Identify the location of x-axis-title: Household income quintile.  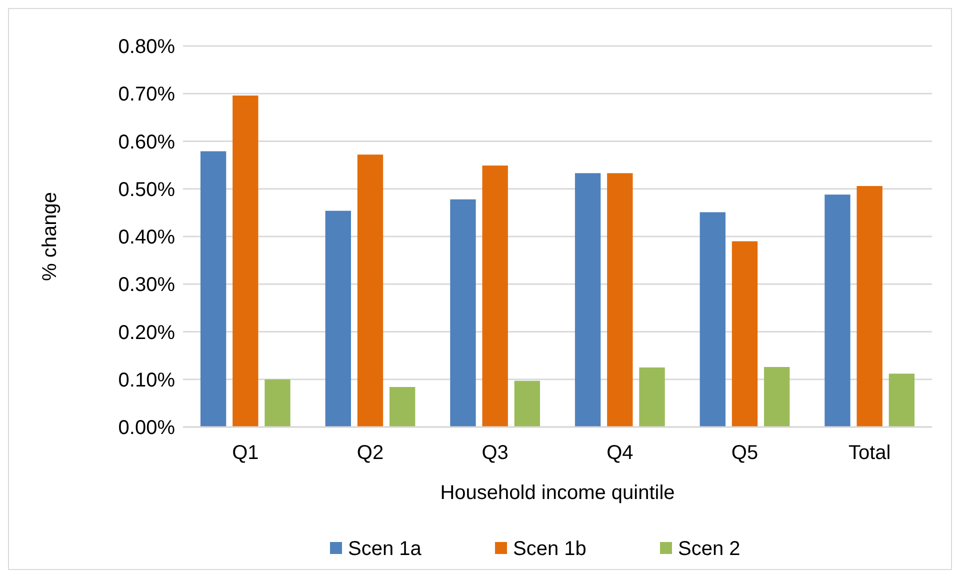
(557, 493).